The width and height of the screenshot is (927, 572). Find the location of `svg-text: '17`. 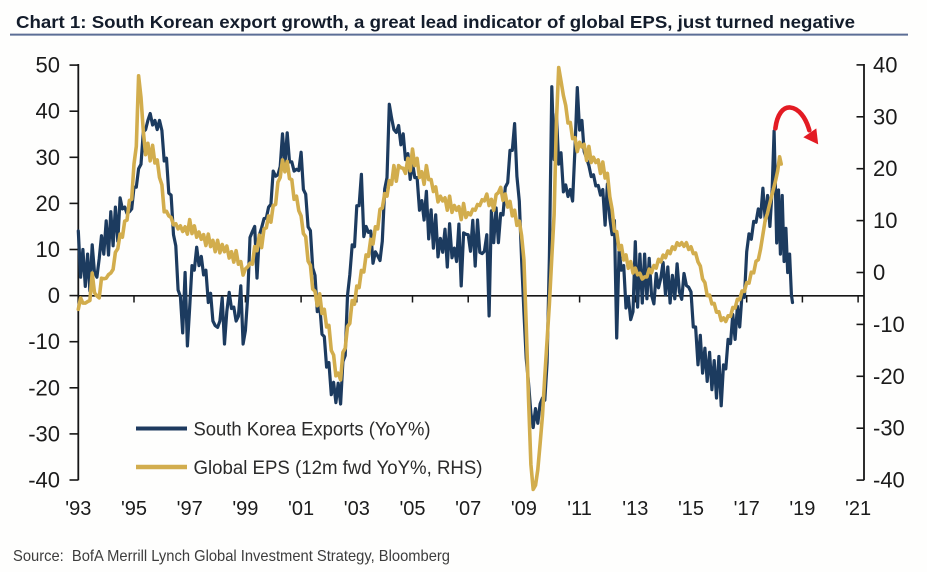

svg-text: '17 is located at coordinates (747, 509).